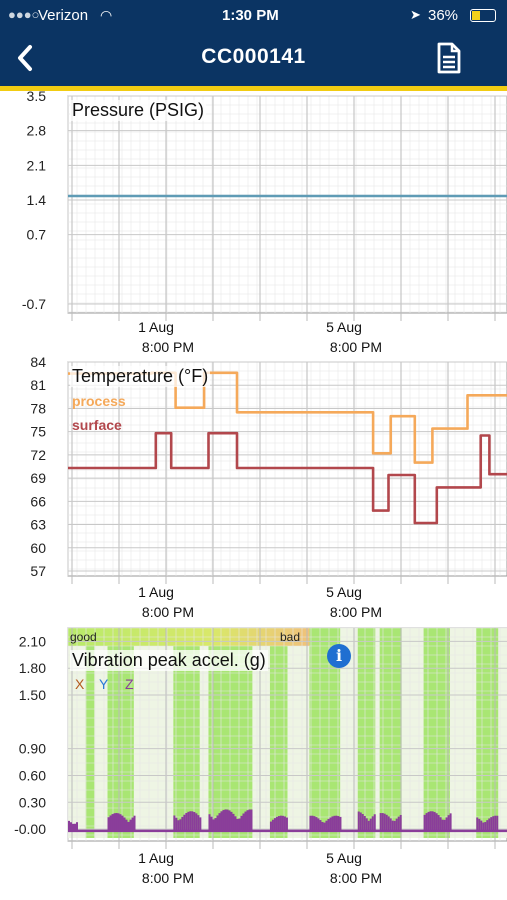  What do you see at coordinates (169, 660) in the screenshot?
I see `vibration-chart-title: Vibration peak accel. (g)` at bounding box center [169, 660].